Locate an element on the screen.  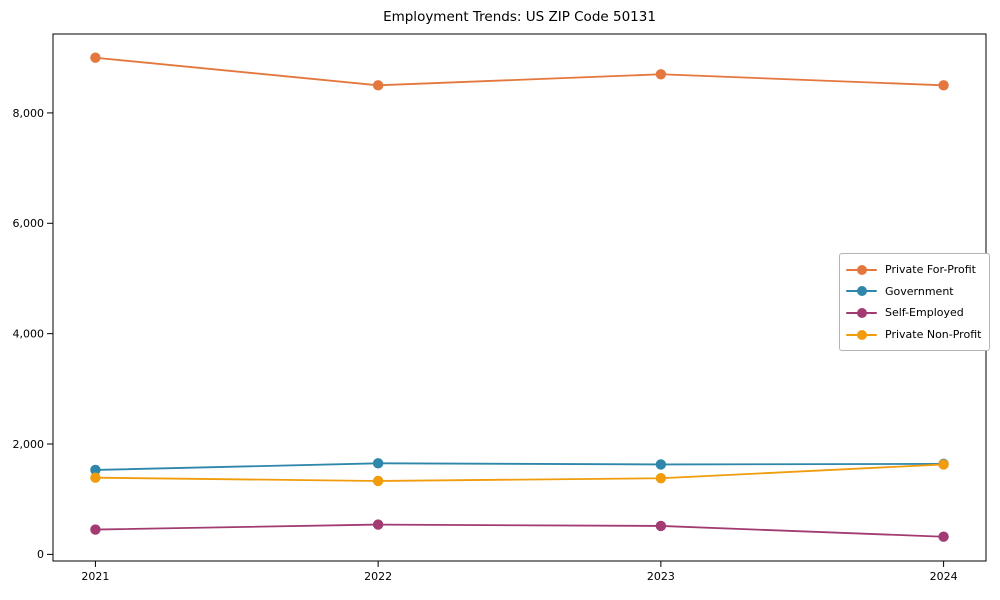
legend-label: Private For-Profit is located at coordinates (930, 270).